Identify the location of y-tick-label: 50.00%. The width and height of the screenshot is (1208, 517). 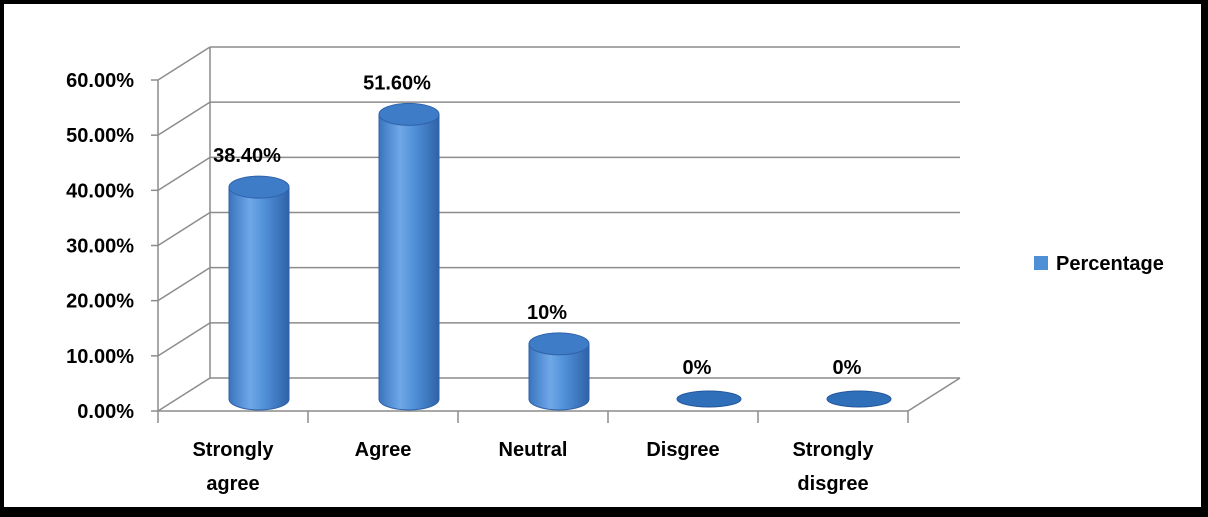
(100, 136).